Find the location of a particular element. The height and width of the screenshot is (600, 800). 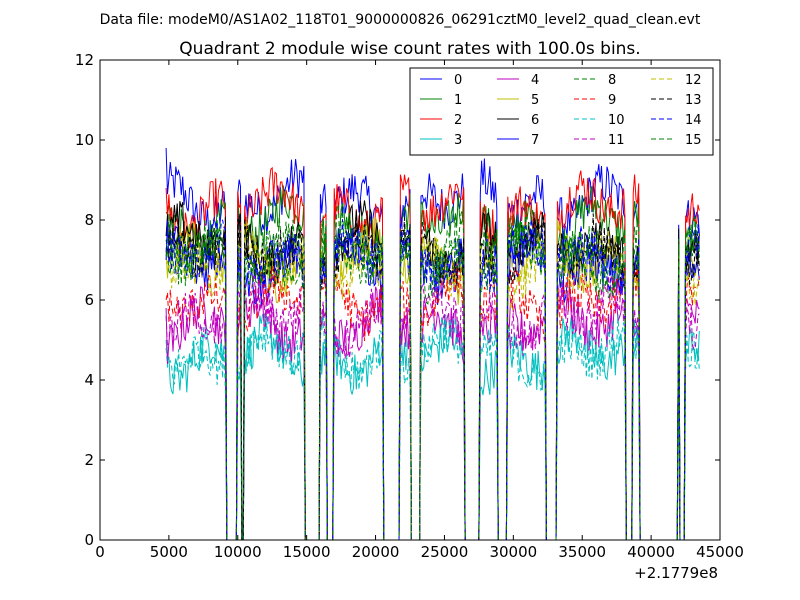

x-tick-label: 25000 is located at coordinates (445, 552).